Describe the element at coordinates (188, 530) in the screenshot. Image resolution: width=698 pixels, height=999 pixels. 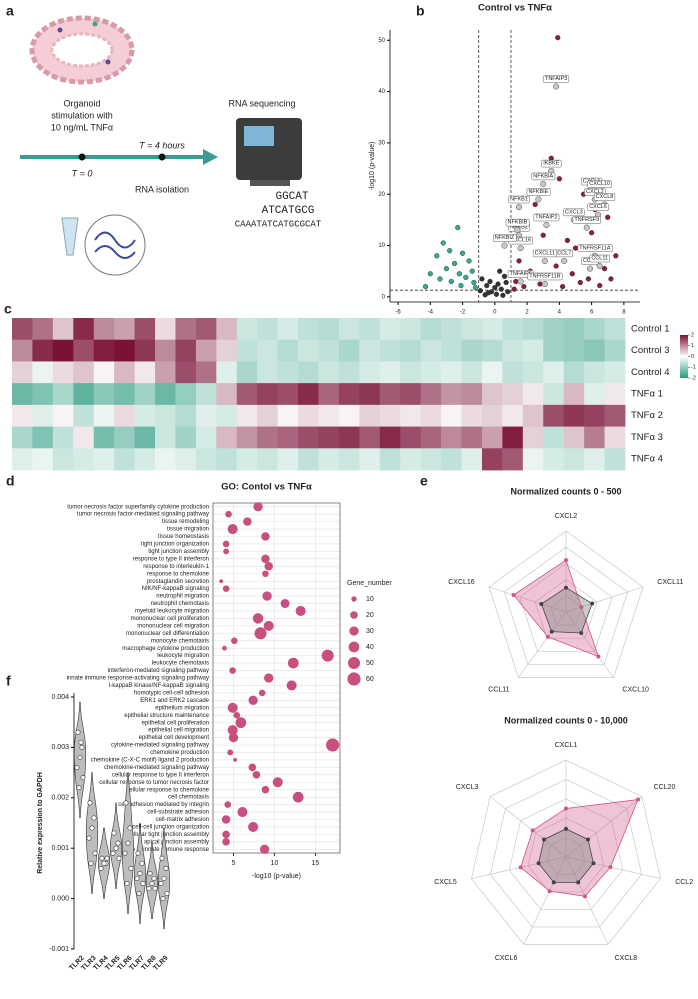
I see `category-label: tissue migration` at that location.